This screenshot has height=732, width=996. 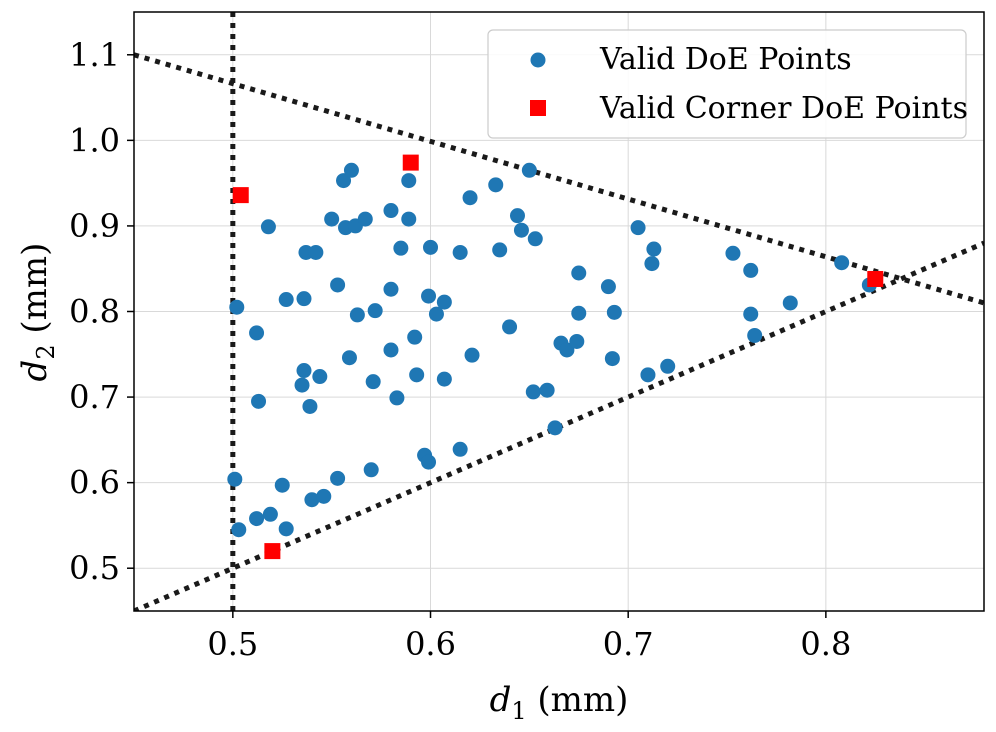 What do you see at coordinates (727, 84) in the screenshot?
I see `legend-box` at bounding box center [727, 84].